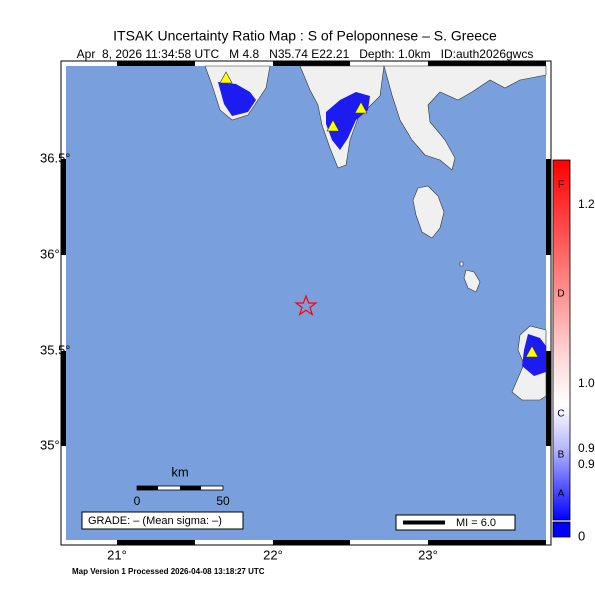  I want to click on grade-box, so click(162, 520).